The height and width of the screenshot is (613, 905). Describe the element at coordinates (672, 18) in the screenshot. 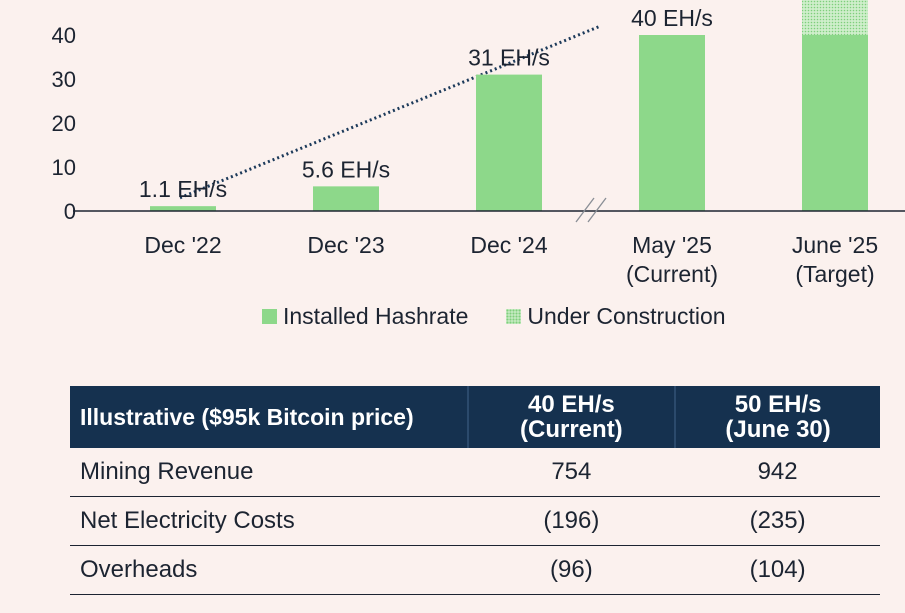

I see `bar-data-label: 40 EH/s` at that location.